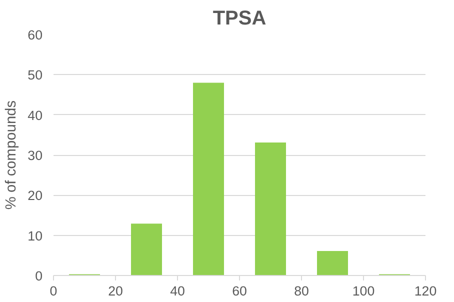  What do you see at coordinates (35, 236) in the screenshot?
I see `y-tick-label: 10` at bounding box center [35, 236].